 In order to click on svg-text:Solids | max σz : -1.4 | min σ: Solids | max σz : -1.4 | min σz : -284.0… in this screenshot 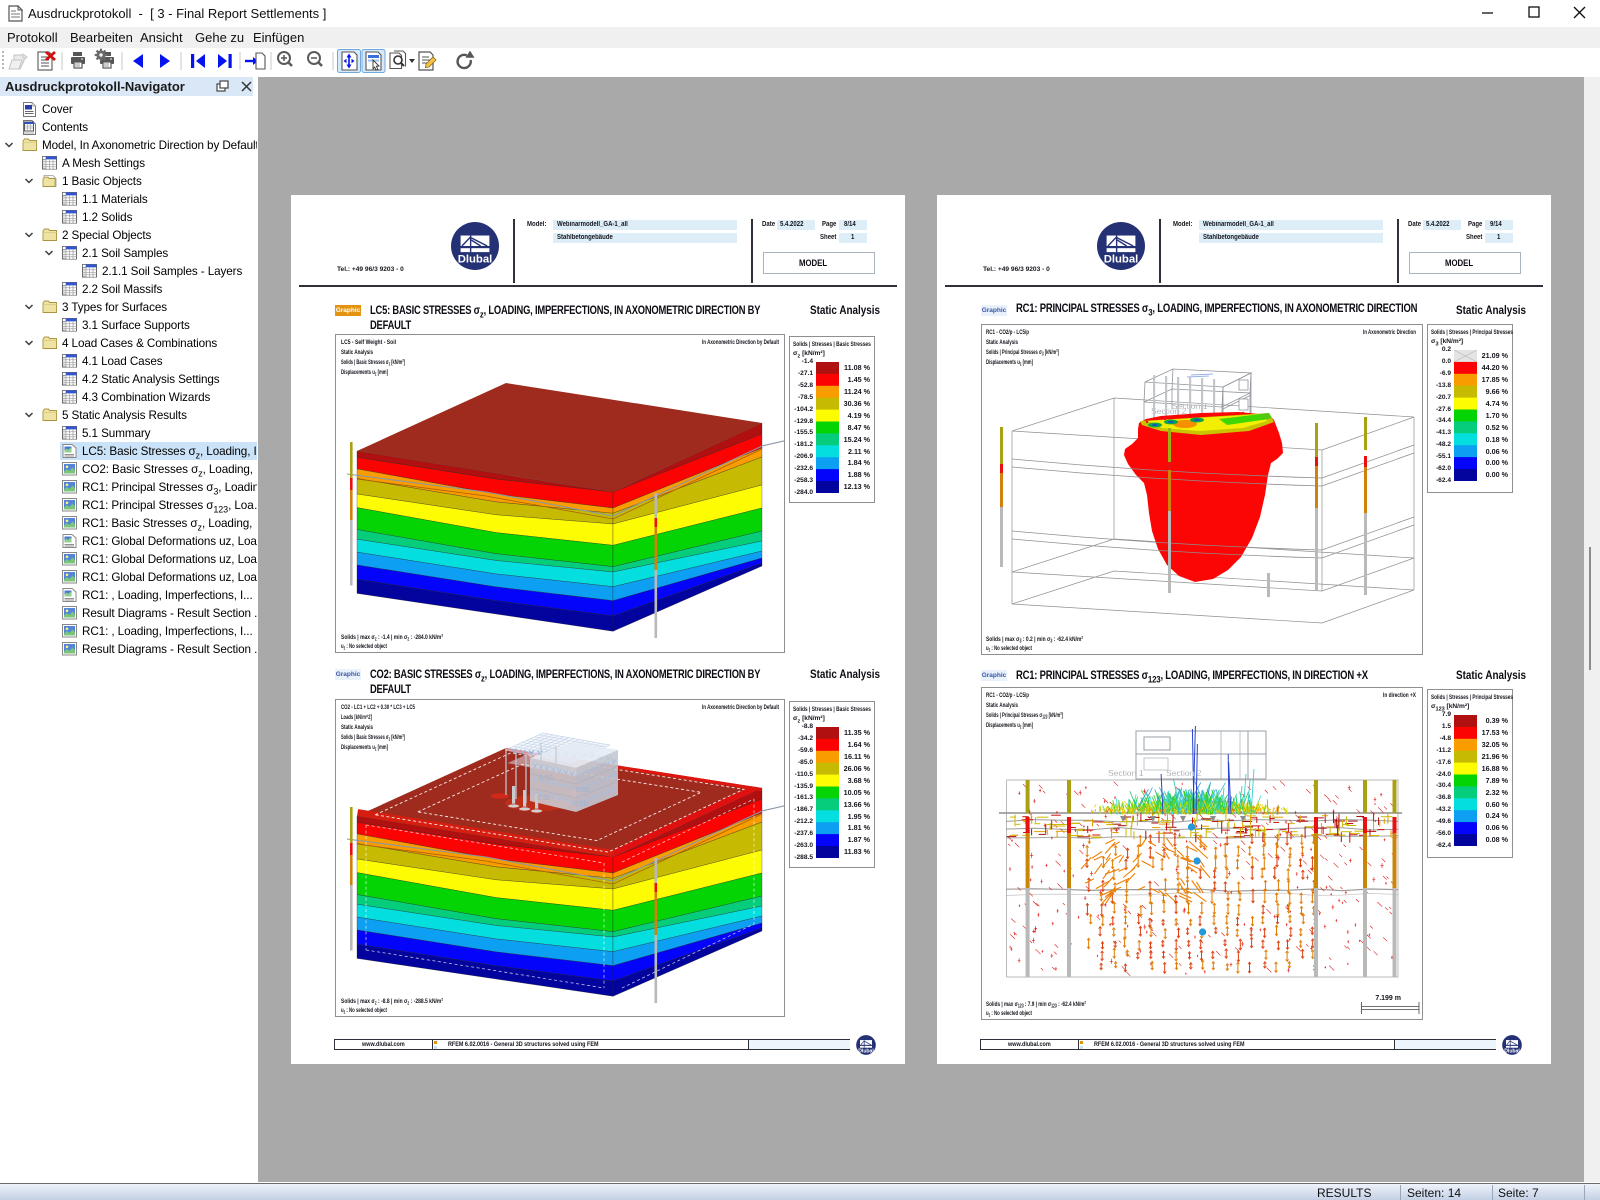, I will do `click(392, 638)`.